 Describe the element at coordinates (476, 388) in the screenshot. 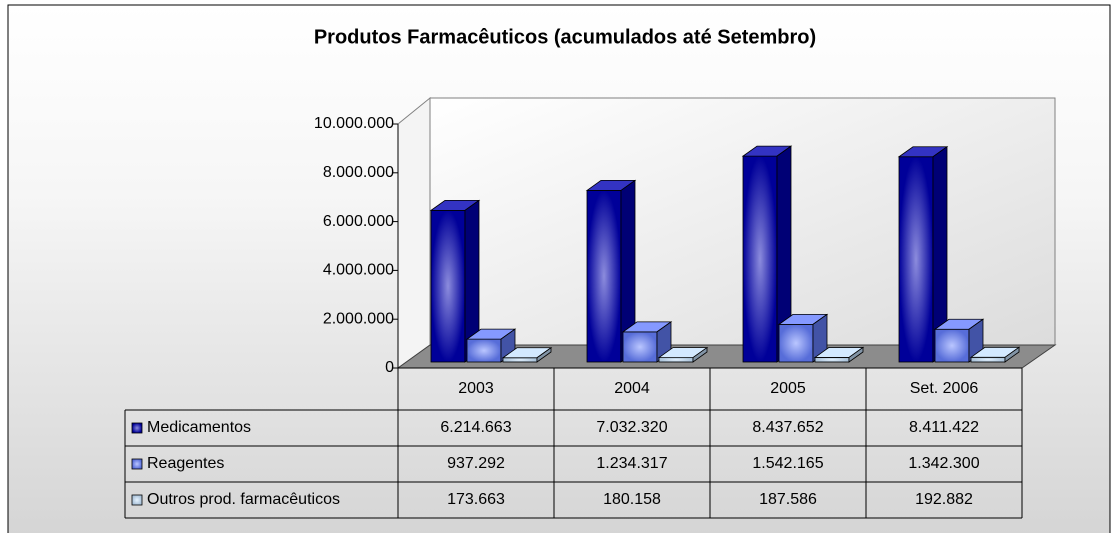

I see `x-tick-label: 2003` at that location.